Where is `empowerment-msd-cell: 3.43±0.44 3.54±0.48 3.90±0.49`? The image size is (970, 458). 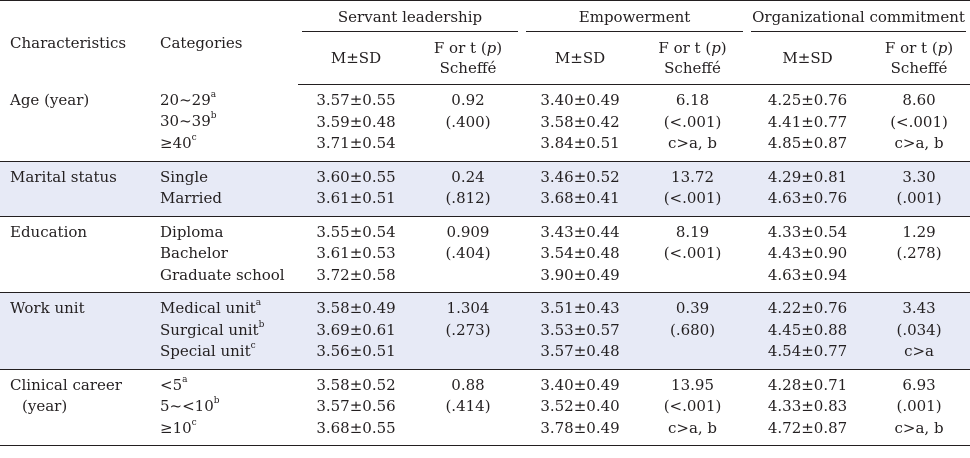
empowerment-msd-cell: 3.43±0.44 3.54±0.48 3.90±0.49 is located at coordinates (580, 254).